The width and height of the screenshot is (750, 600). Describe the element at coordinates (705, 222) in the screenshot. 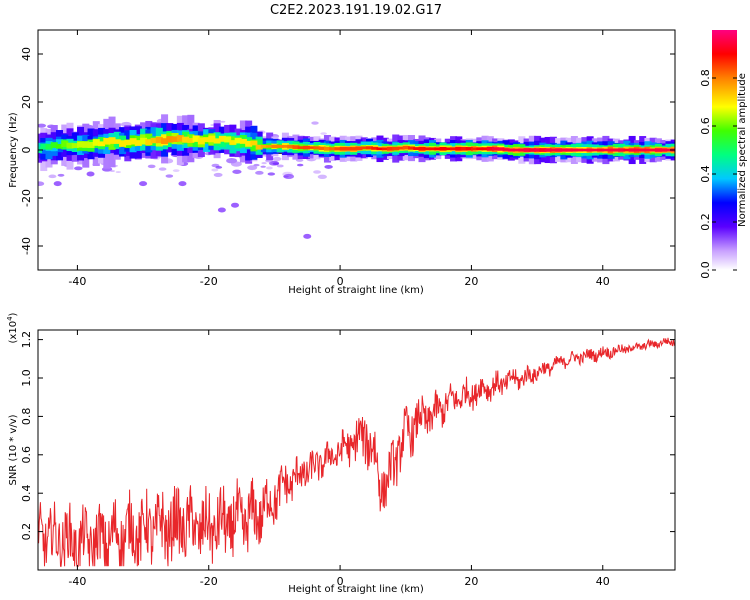

I see `colorbar-tick-label: 0.2` at that location.